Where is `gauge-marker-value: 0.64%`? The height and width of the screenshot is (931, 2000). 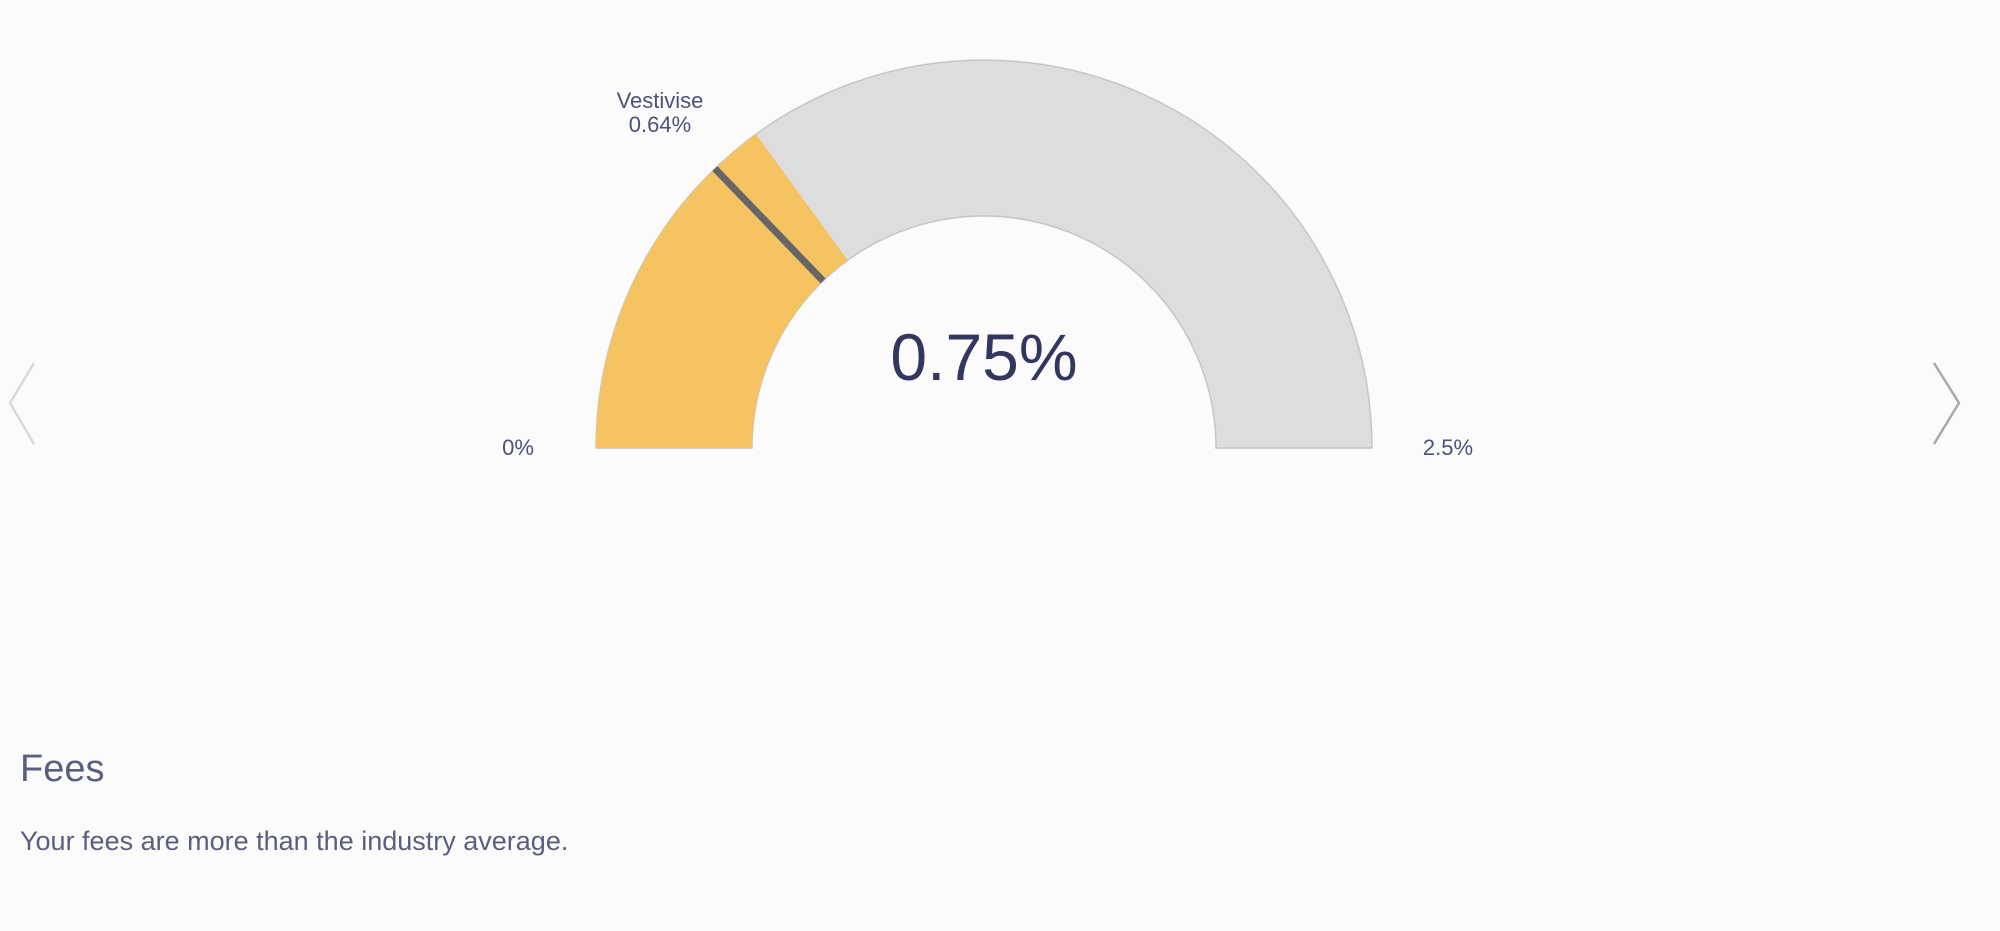 gauge-marker-value: 0.64% is located at coordinates (660, 124).